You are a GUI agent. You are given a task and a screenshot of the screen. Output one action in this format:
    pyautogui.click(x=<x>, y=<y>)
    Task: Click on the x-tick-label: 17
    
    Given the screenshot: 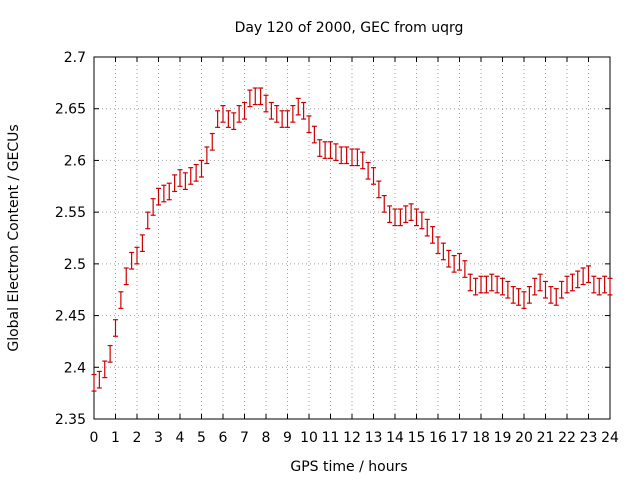 What is the action you would take?
    pyautogui.click(x=460, y=438)
    